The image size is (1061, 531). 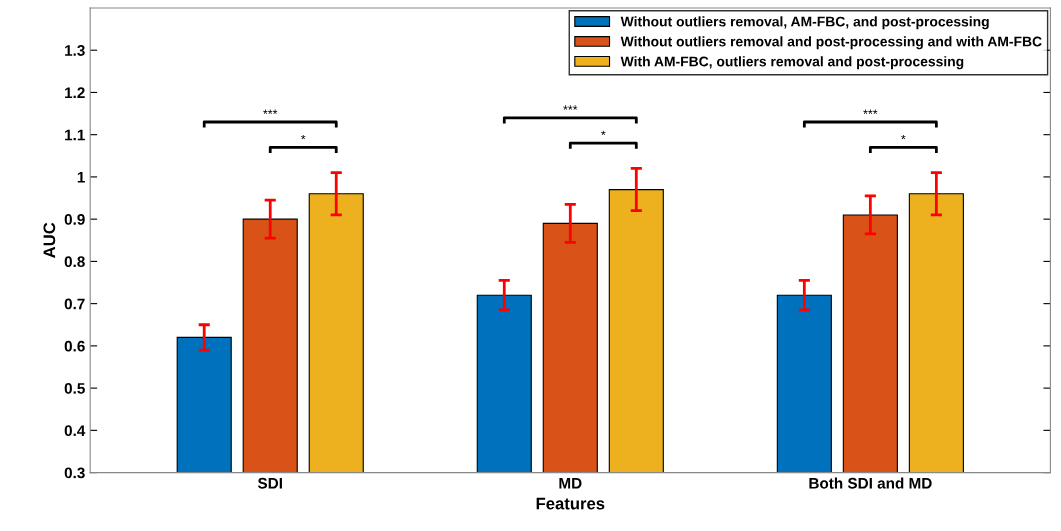 I want to click on y-tick-label: 1.3, so click(x=75, y=50).